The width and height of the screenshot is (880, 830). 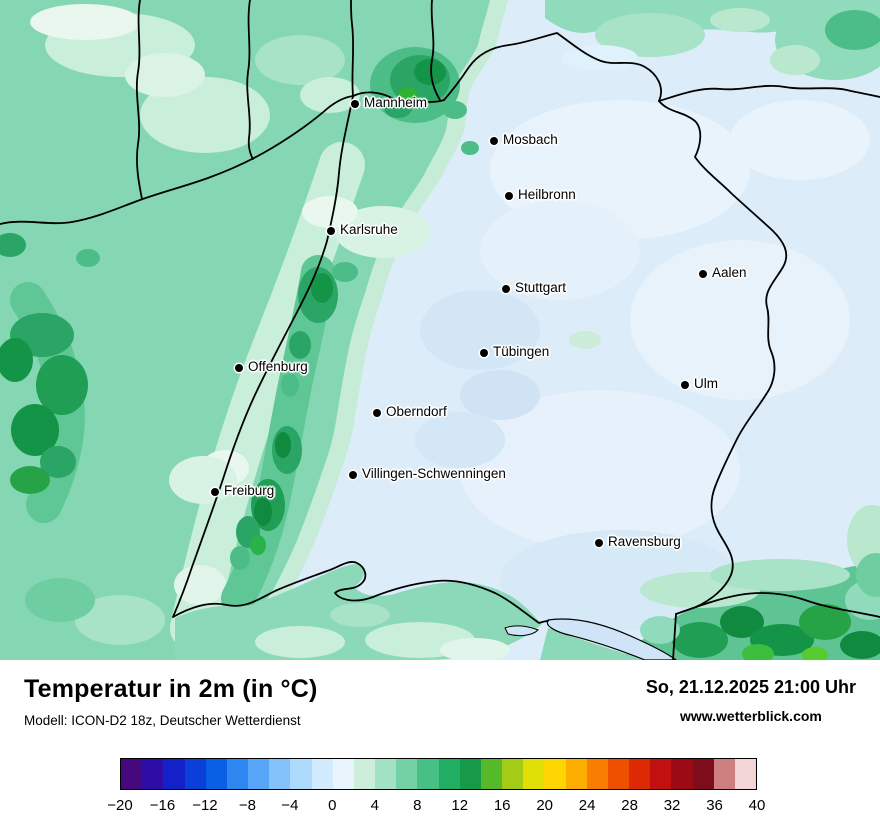 What do you see at coordinates (502, 805) in the screenshot?
I see `colorbar-tick-label: 16` at bounding box center [502, 805].